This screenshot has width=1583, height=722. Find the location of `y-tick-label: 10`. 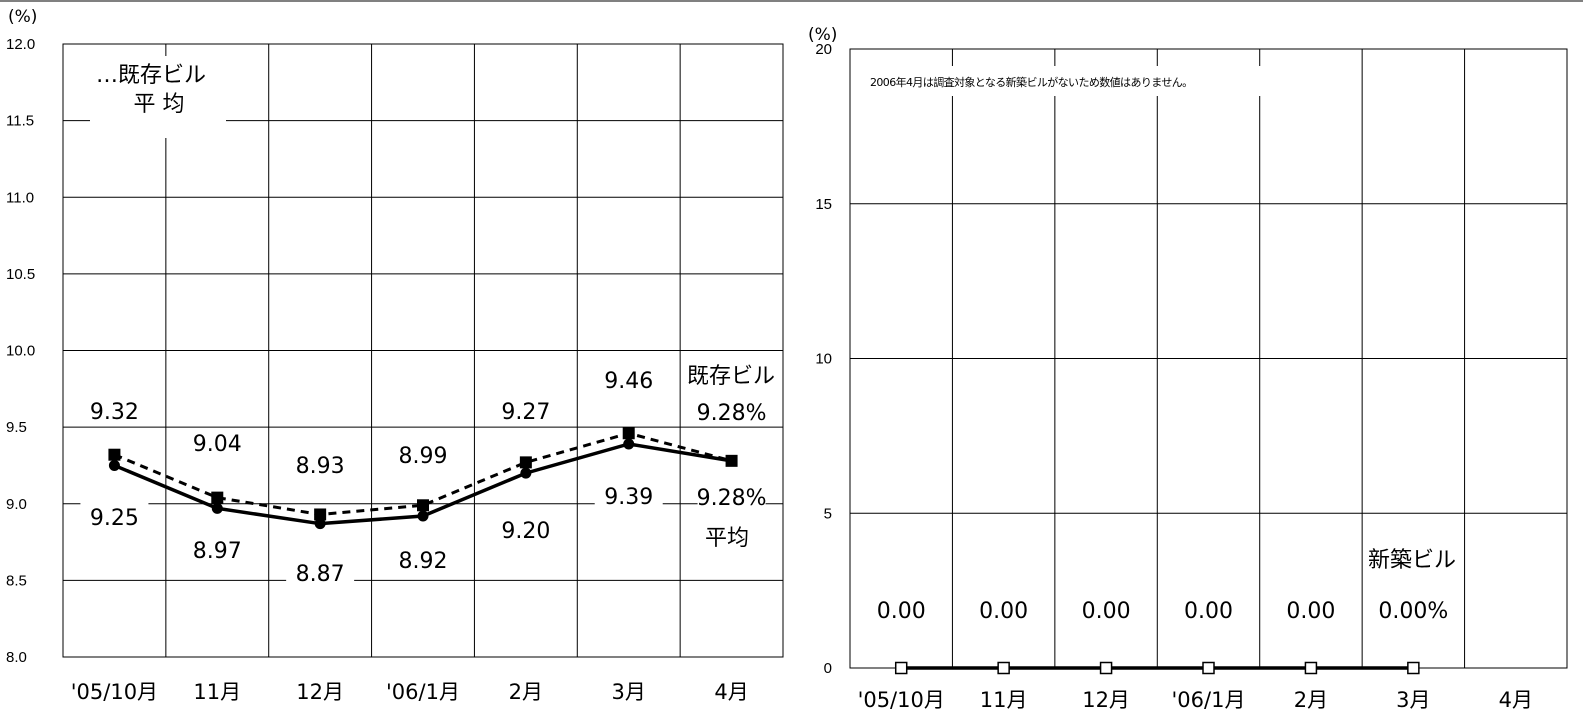

y-tick-label: 10 is located at coordinates (823, 359).